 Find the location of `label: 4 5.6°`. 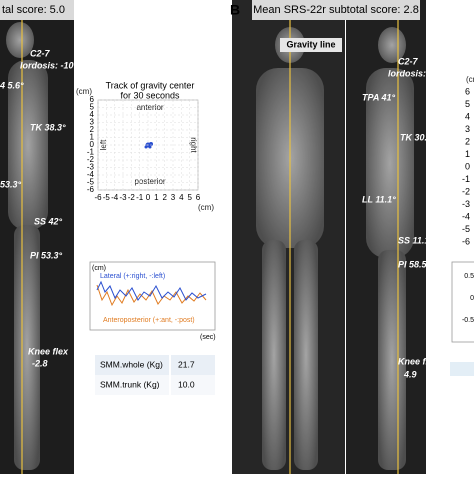

label: 4 5.6° is located at coordinates (12, 85).